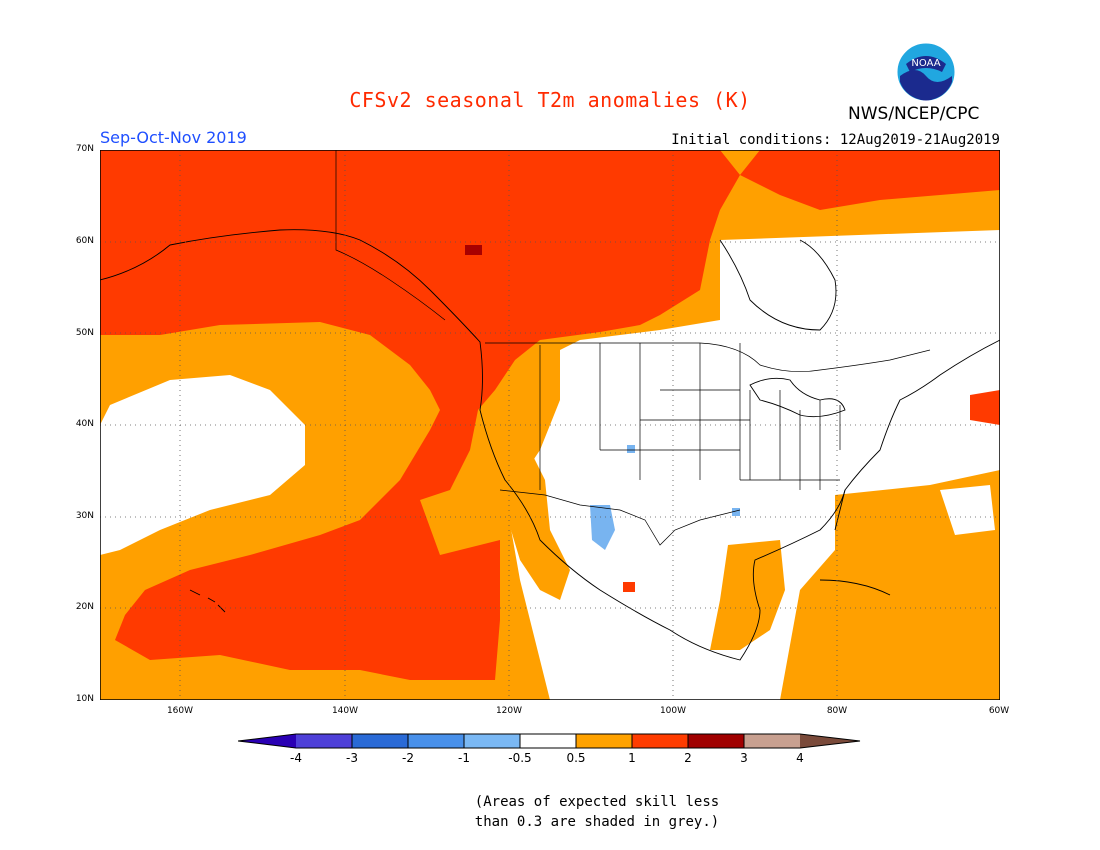  Describe the element at coordinates (267, 741) in the screenshot. I see `colorbar-low-arrow` at that location.